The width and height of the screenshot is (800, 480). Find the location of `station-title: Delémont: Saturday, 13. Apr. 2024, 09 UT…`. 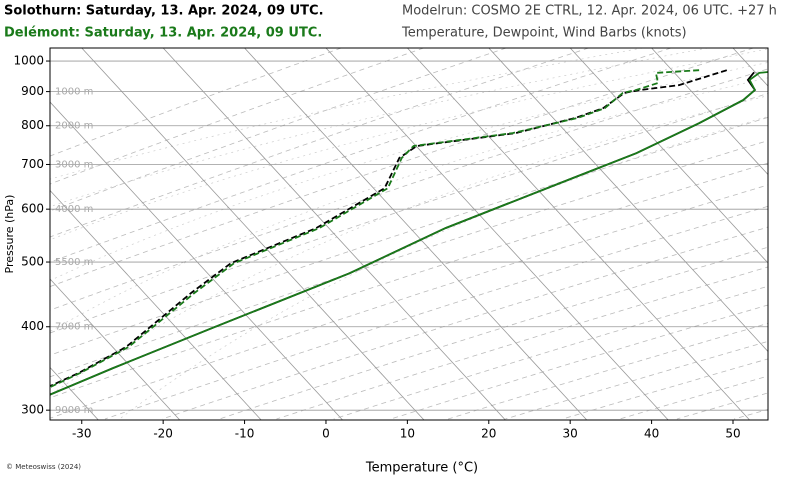

station-title: Delémont: Saturday, 13. Apr. 2024, 09 UT… is located at coordinates (163, 33).